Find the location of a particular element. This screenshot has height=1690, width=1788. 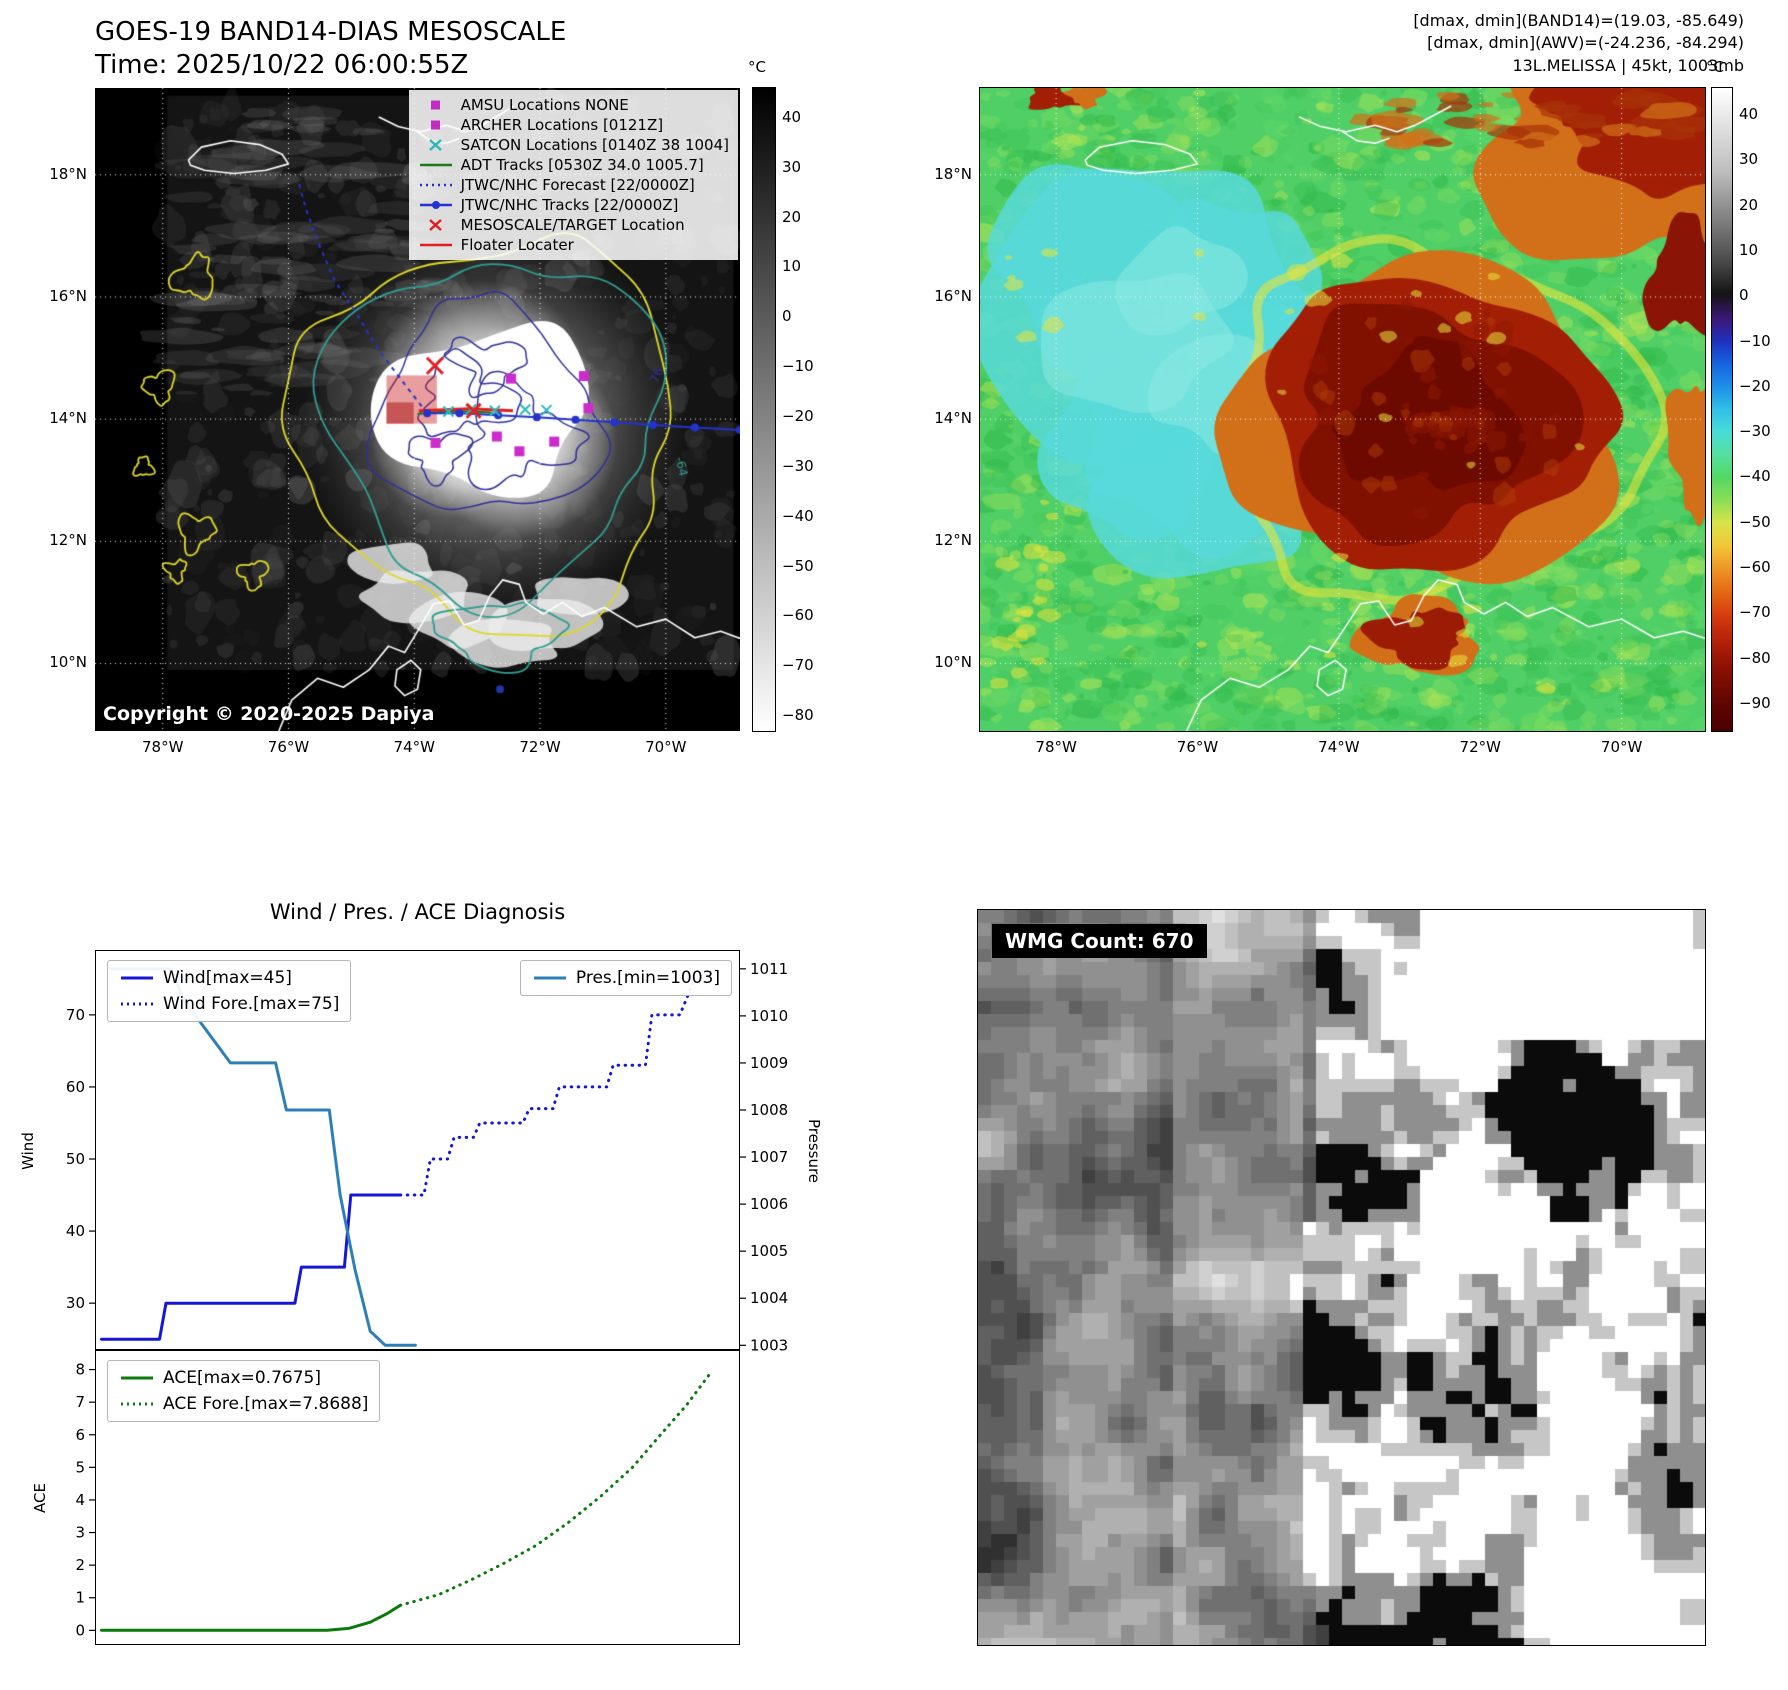

lat-tick-label: 18°N is located at coordinates (68, 173).